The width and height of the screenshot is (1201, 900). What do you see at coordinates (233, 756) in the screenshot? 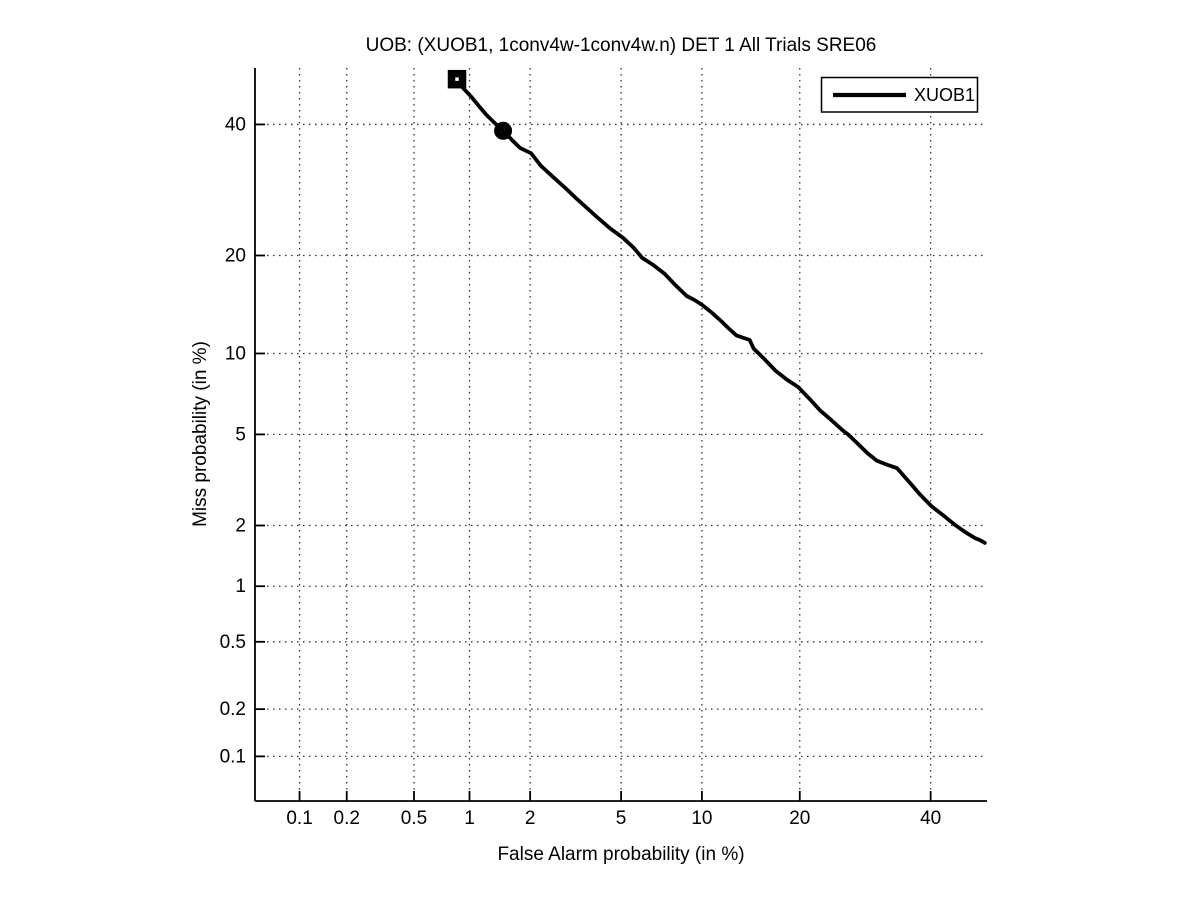
I see `y-tick-label: 0.1` at bounding box center [233, 756].